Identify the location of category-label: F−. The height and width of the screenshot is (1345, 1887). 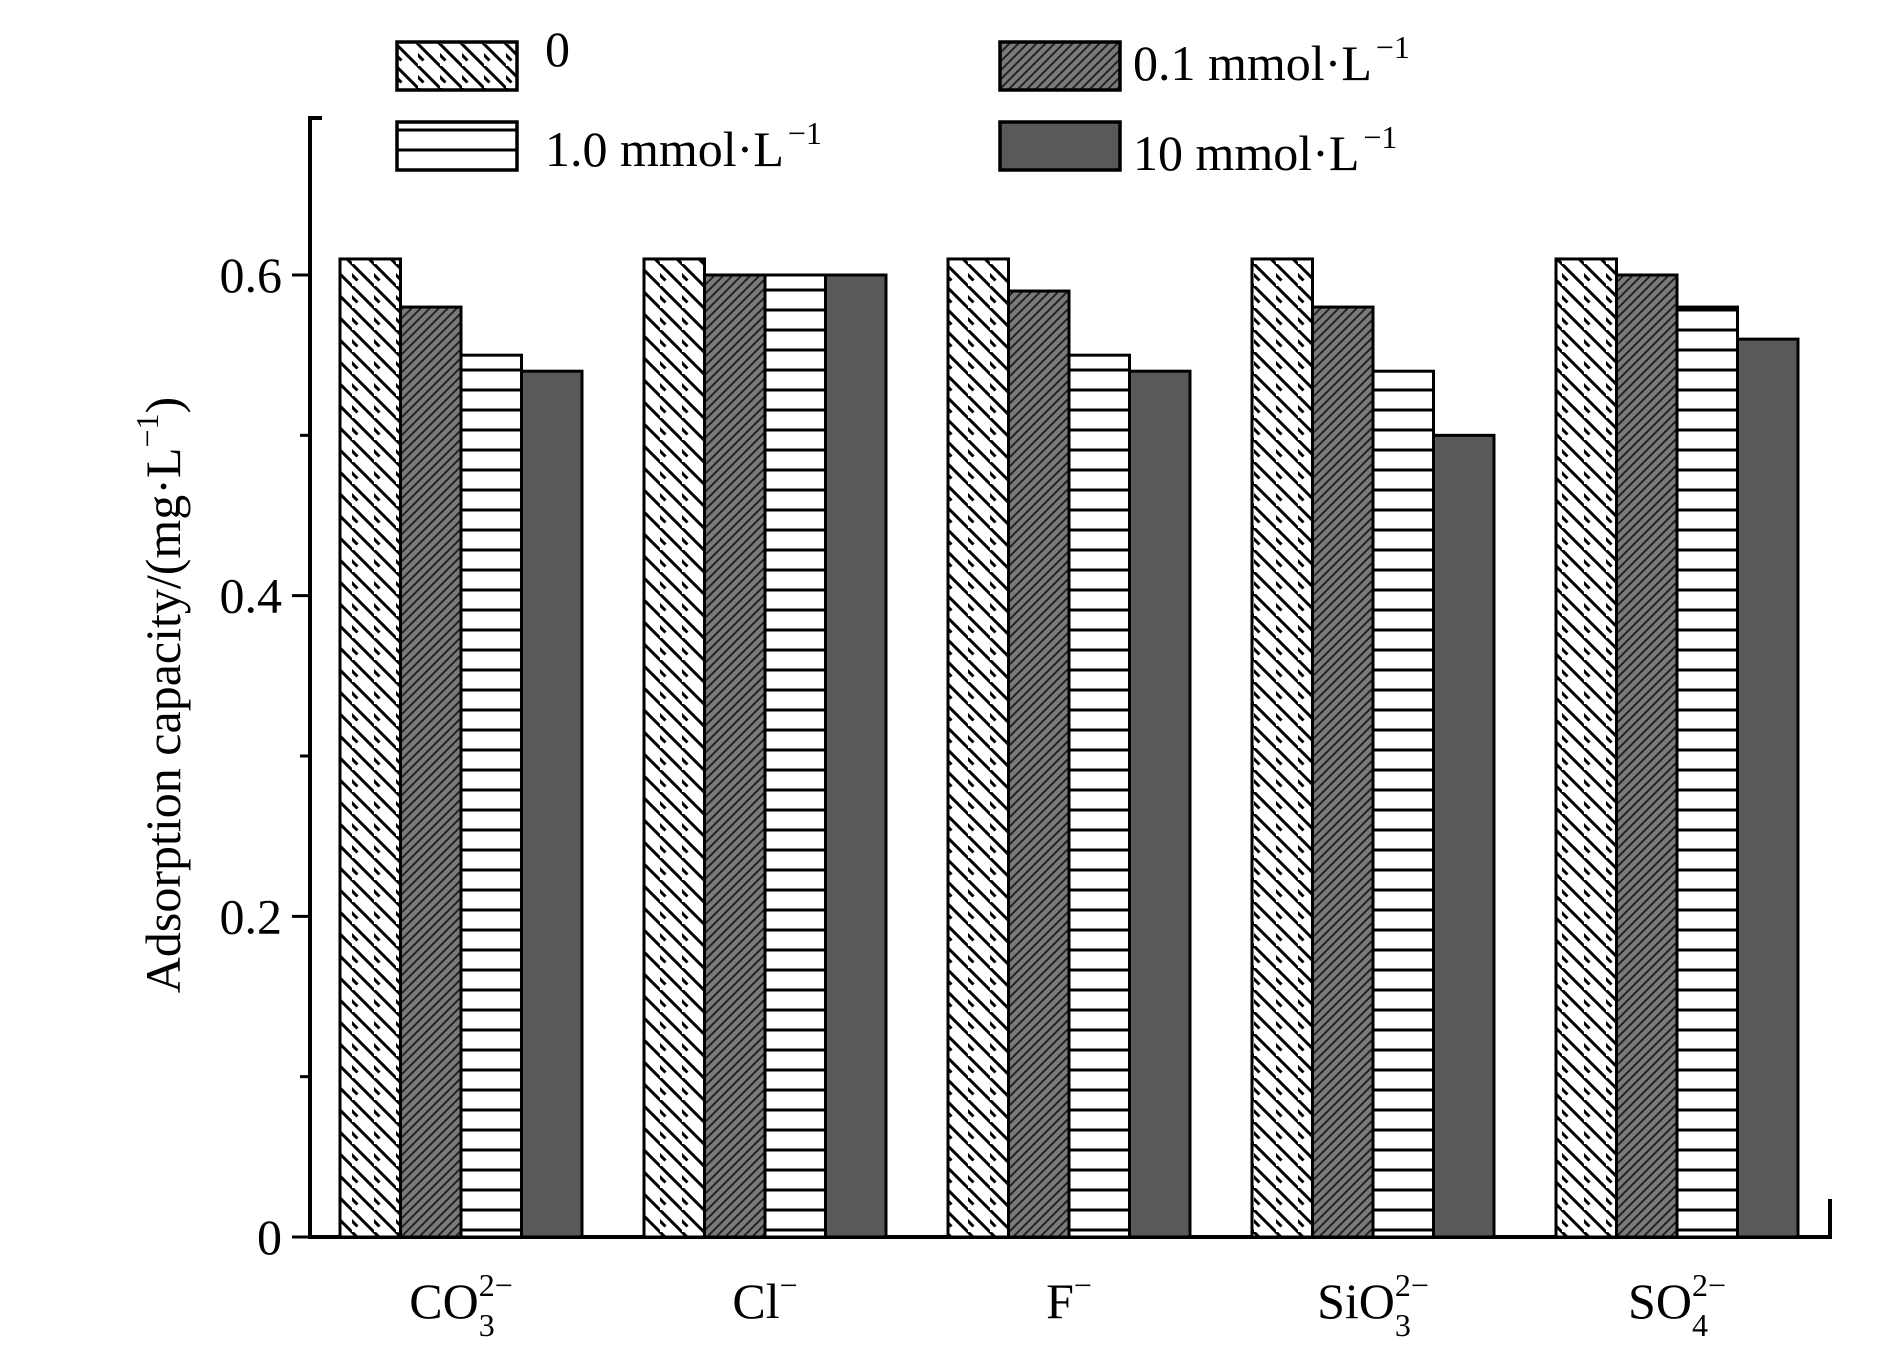
(1069, 1298).